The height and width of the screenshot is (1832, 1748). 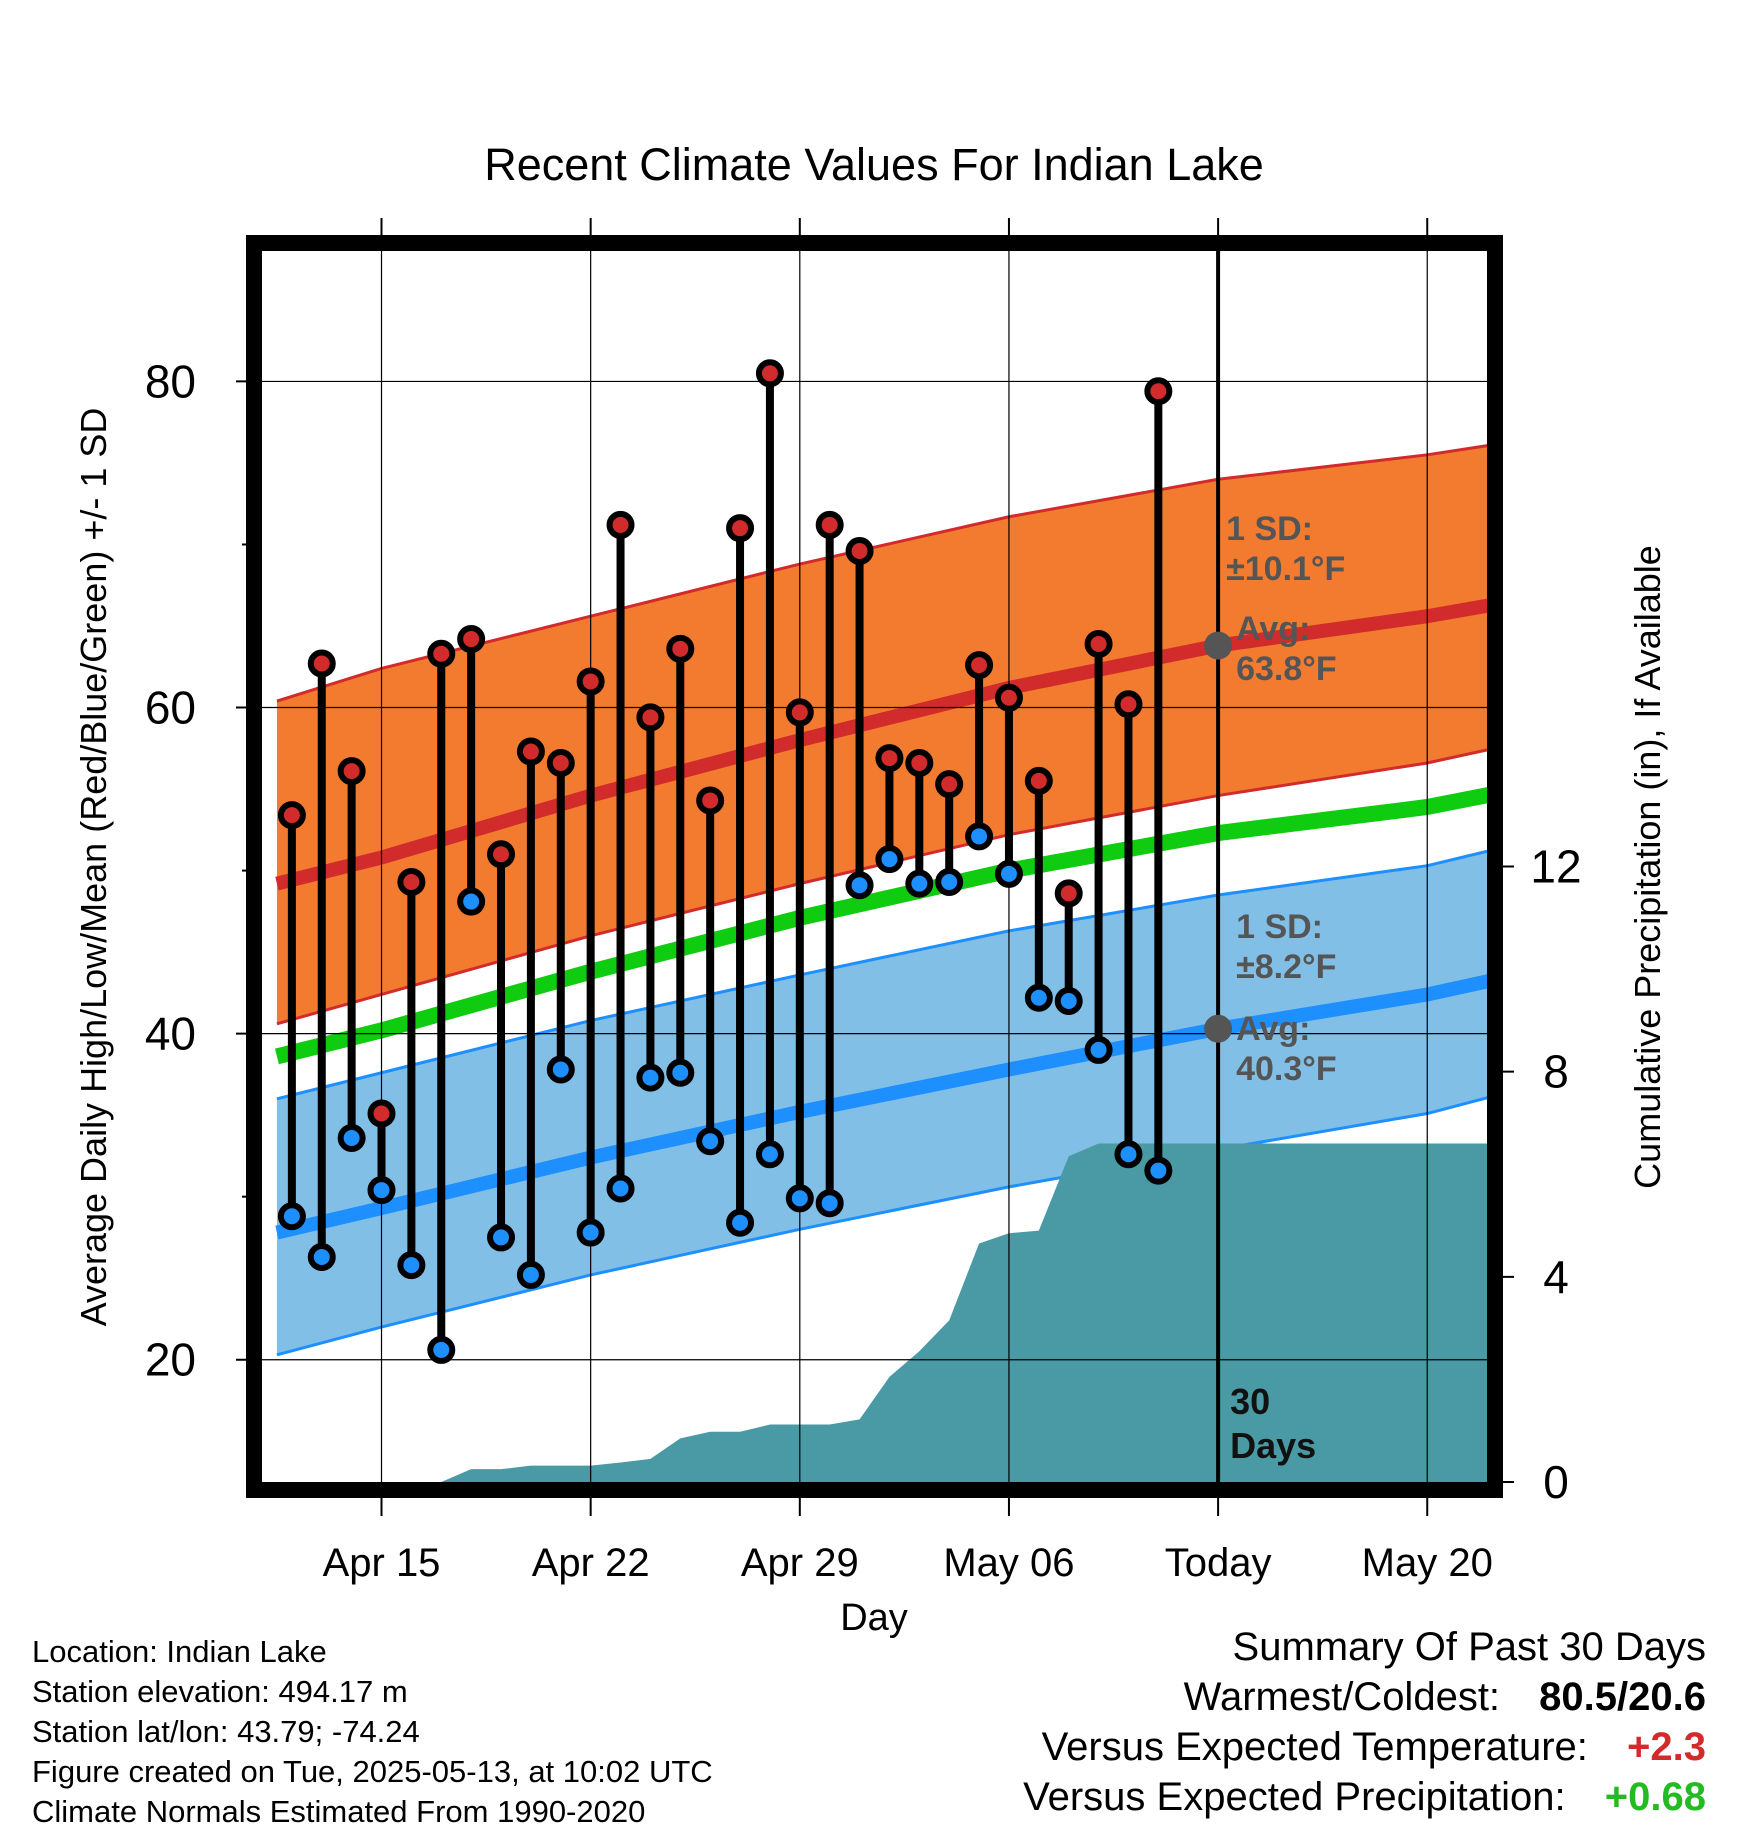 I want to click on summary-title: Summary Of Past 30 Days, so click(x=1469, y=1647).